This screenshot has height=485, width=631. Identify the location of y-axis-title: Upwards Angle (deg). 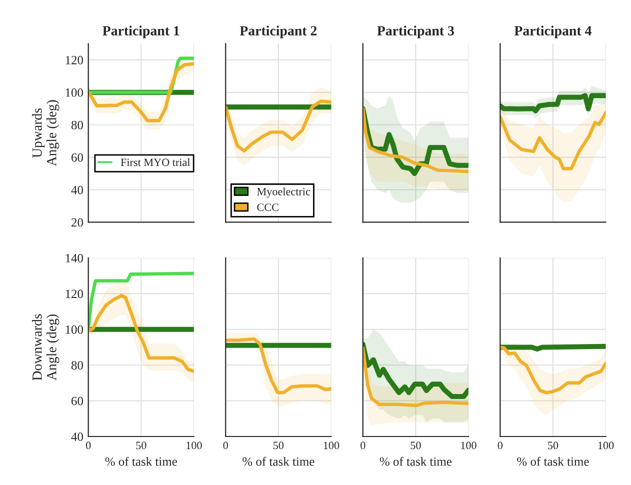
(46, 133).